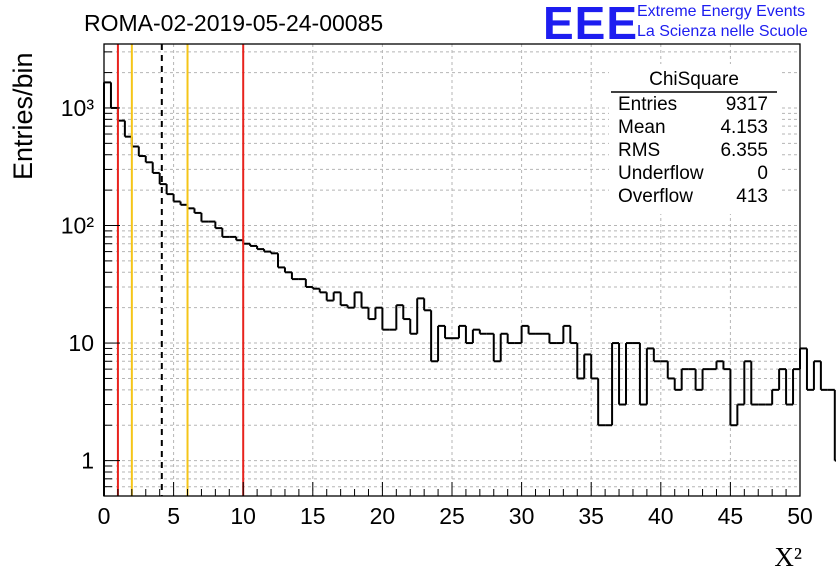 This screenshot has width=836, height=572. I want to click on stats-box-bg, so click(694, 139).